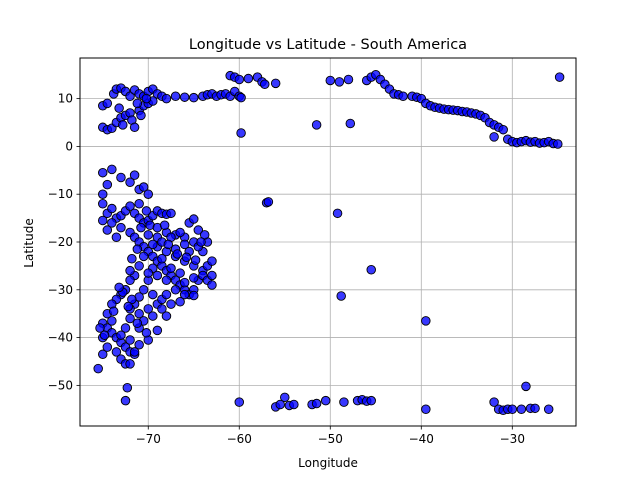 The image size is (640, 480). I want to click on x-tick-label: −60, so click(239, 439).